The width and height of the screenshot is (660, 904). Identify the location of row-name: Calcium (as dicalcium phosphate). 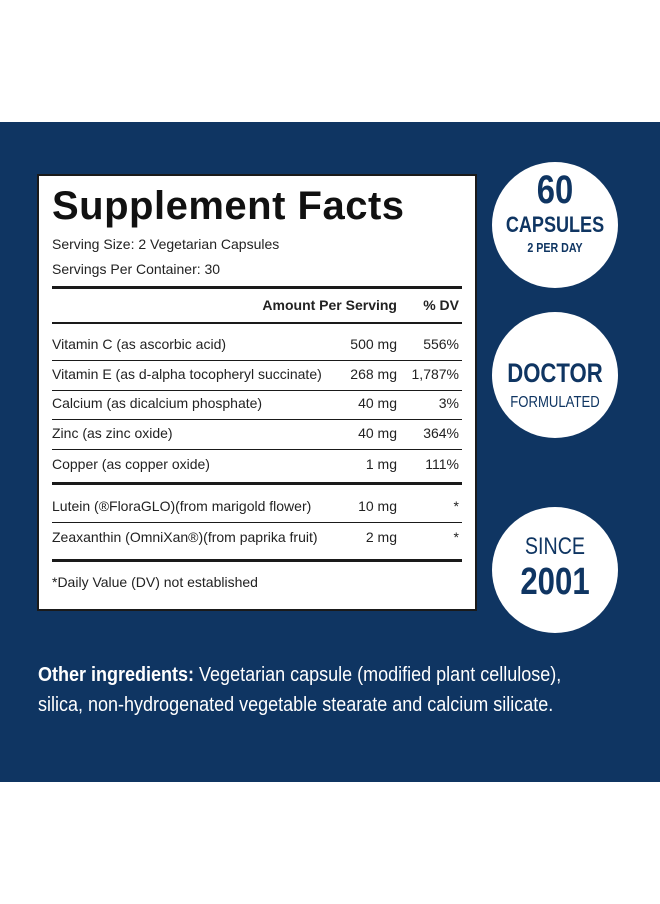
(157, 403).